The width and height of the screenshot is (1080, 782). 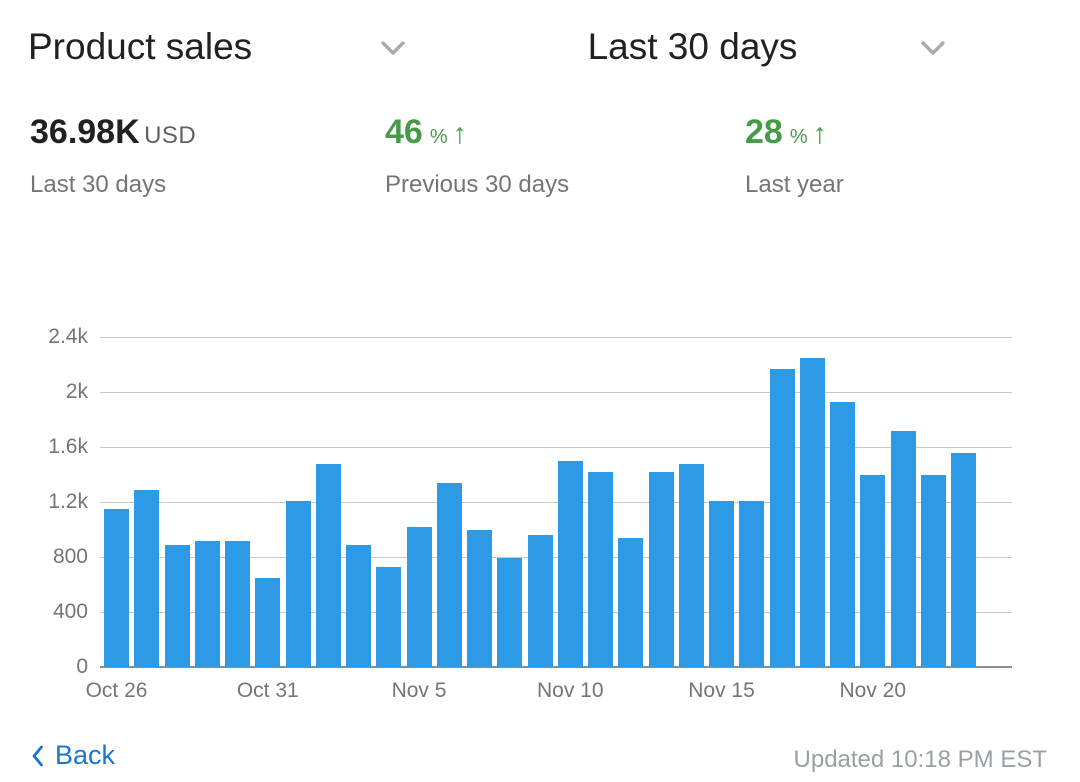 What do you see at coordinates (426, 132) in the screenshot?
I see `prev-period-stat: 46% ↑` at bounding box center [426, 132].